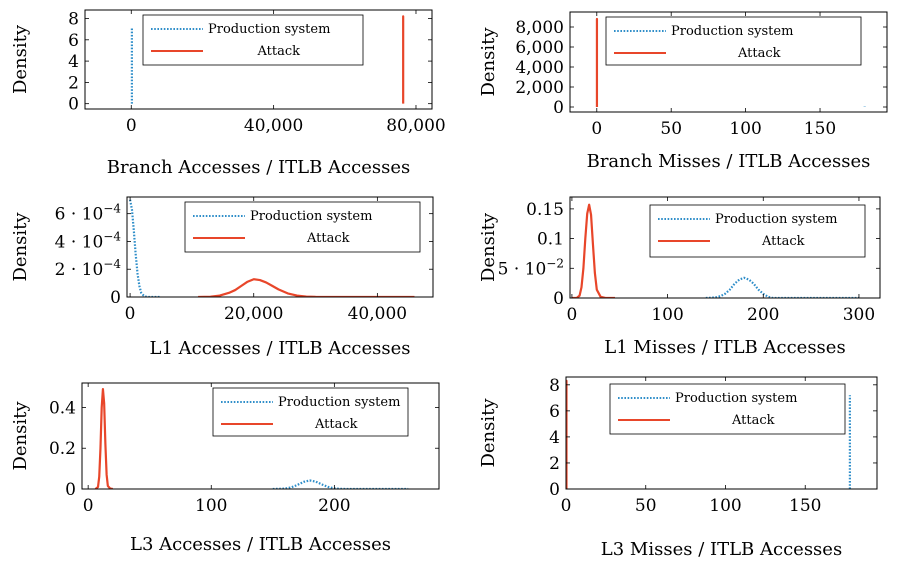 The height and width of the screenshot is (565, 901). I want to click on y-tick-label: 6,000, so click(539, 48).